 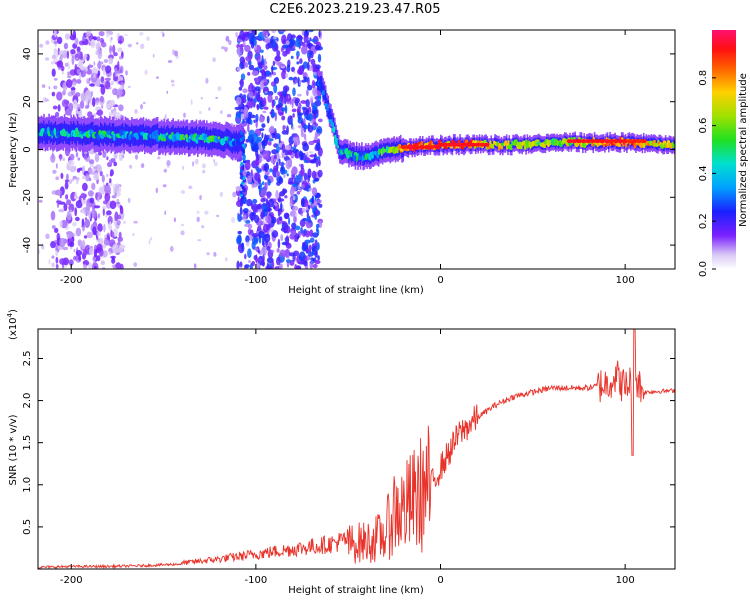 What do you see at coordinates (625, 580) in the screenshot?
I see `snr-xtick-label: 100` at bounding box center [625, 580].